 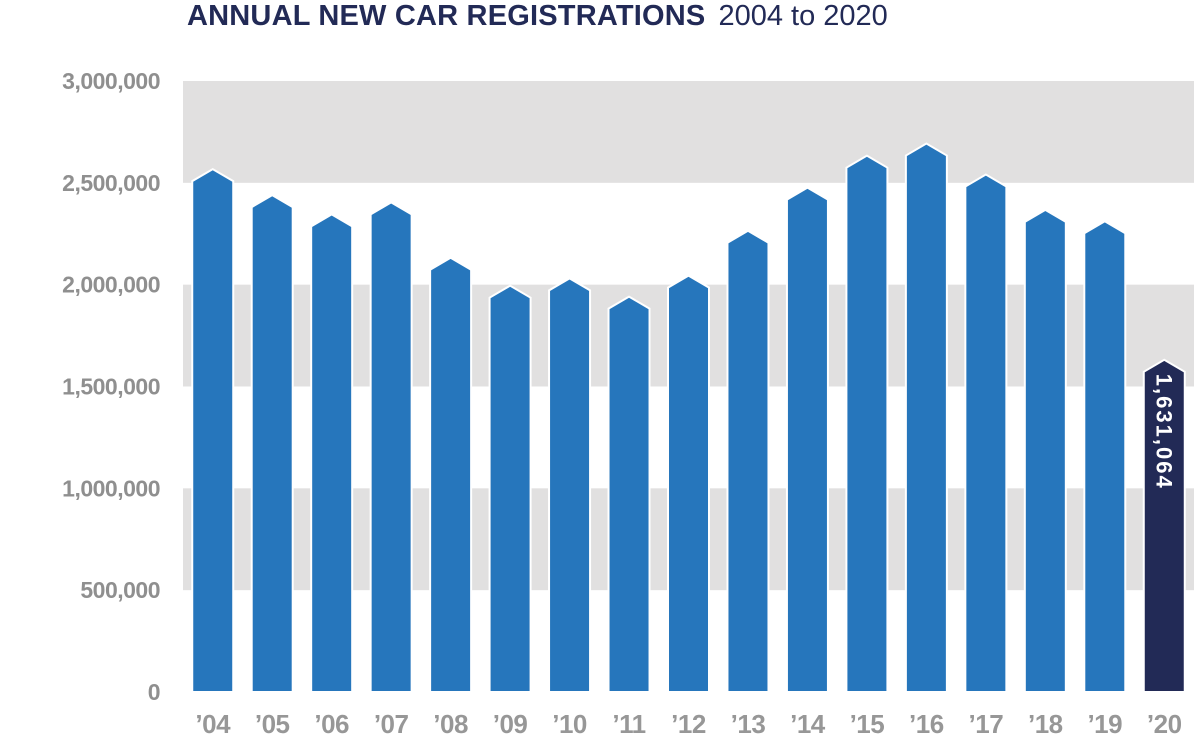 I want to click on grid-band, so click(x=688, y=132).